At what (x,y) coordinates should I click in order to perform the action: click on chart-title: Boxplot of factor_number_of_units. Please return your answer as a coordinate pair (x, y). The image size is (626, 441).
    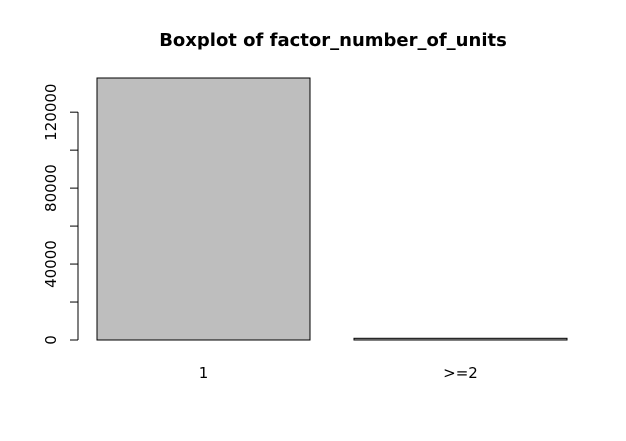
    Looking at the image, I should click on (333, 40).